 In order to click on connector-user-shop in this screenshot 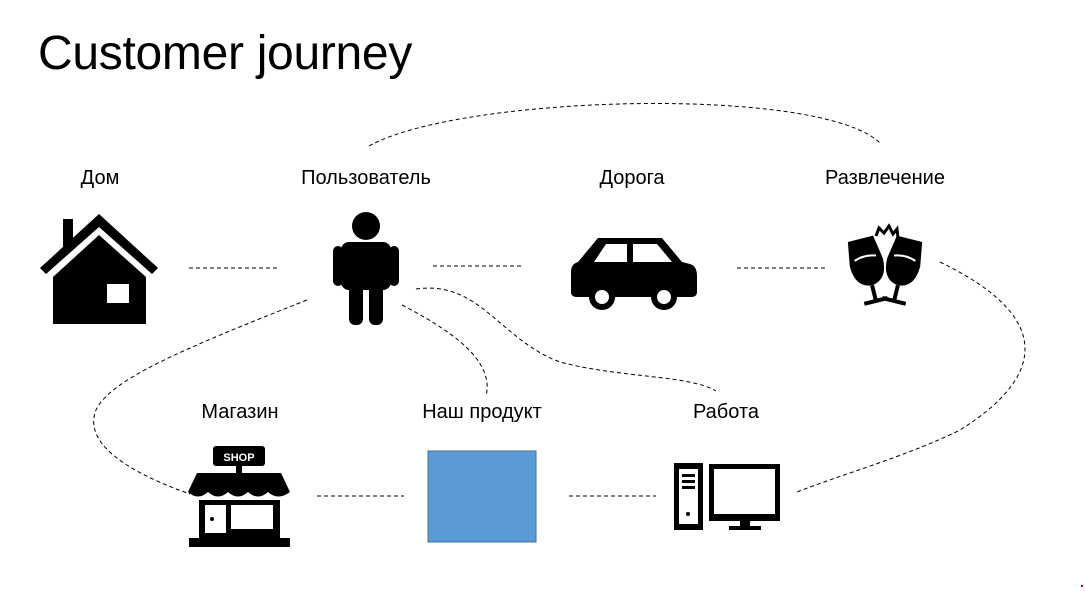, I will do `click(200, 397)`.